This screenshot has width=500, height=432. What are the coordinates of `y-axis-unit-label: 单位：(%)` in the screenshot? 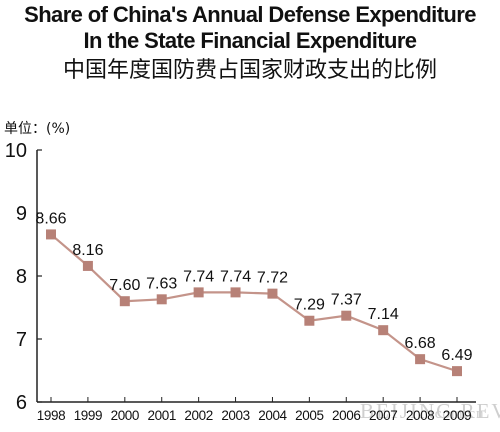 It's located at (37, 129).